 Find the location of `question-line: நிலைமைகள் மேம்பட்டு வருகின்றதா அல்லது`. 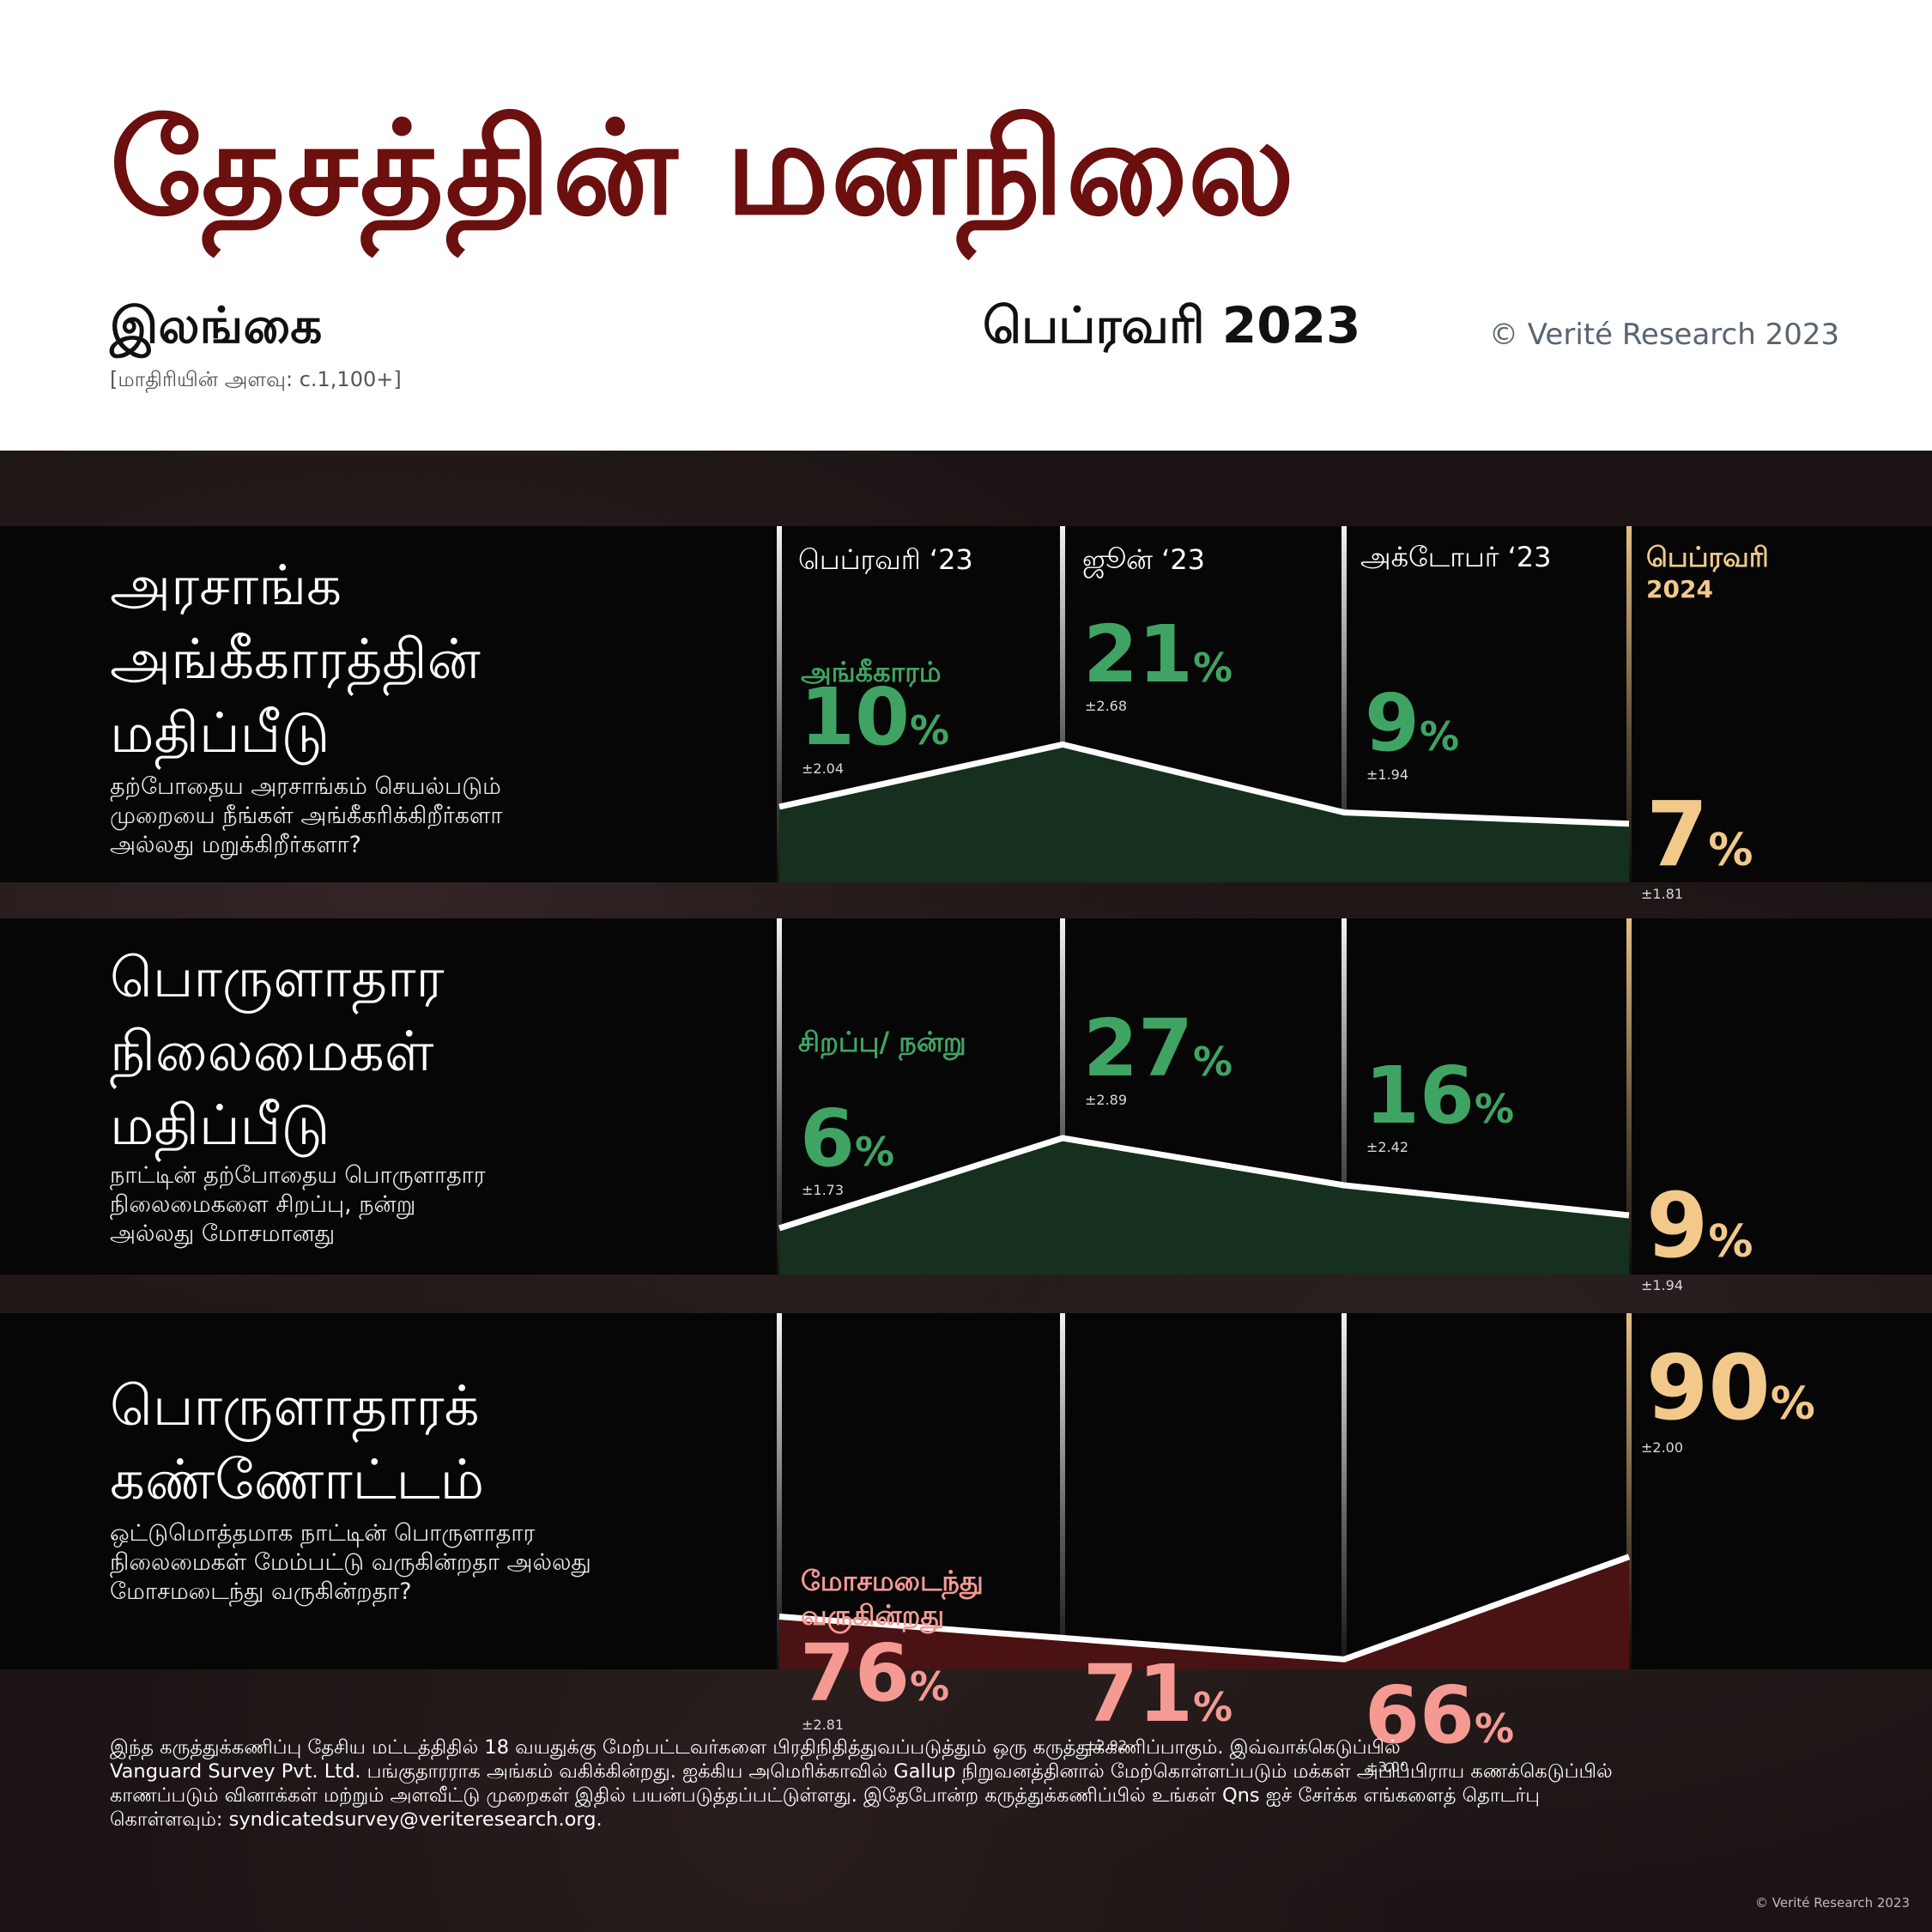

question-line: நிலைமைகள் மேம்பட்டு வருகின்றதா அல்லது is located at coordinates (351, 1563).